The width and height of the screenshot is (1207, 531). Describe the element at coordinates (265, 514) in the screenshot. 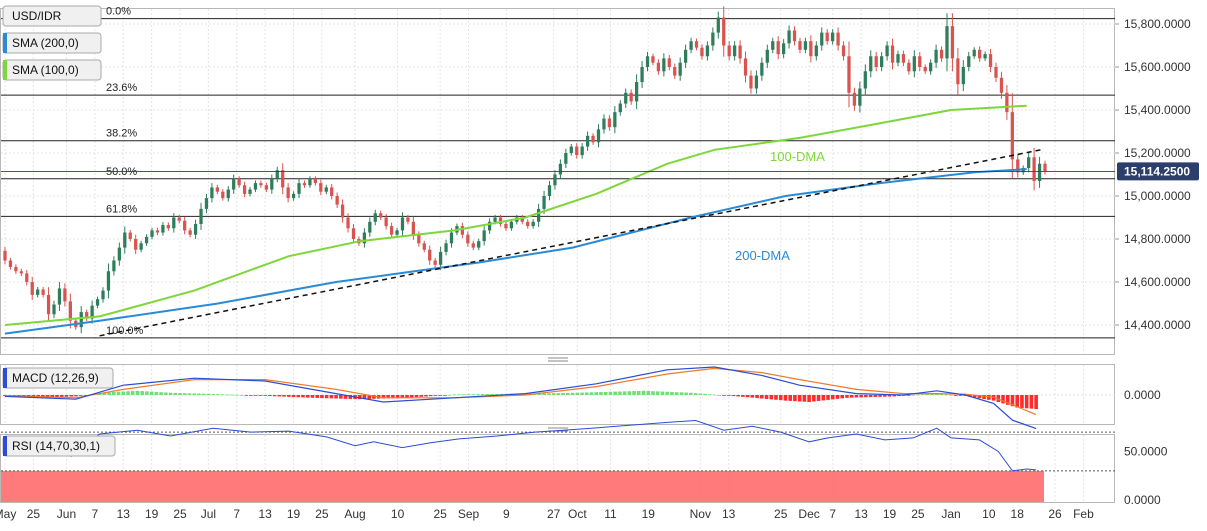

I see `x-tick-label: 13` at that location.